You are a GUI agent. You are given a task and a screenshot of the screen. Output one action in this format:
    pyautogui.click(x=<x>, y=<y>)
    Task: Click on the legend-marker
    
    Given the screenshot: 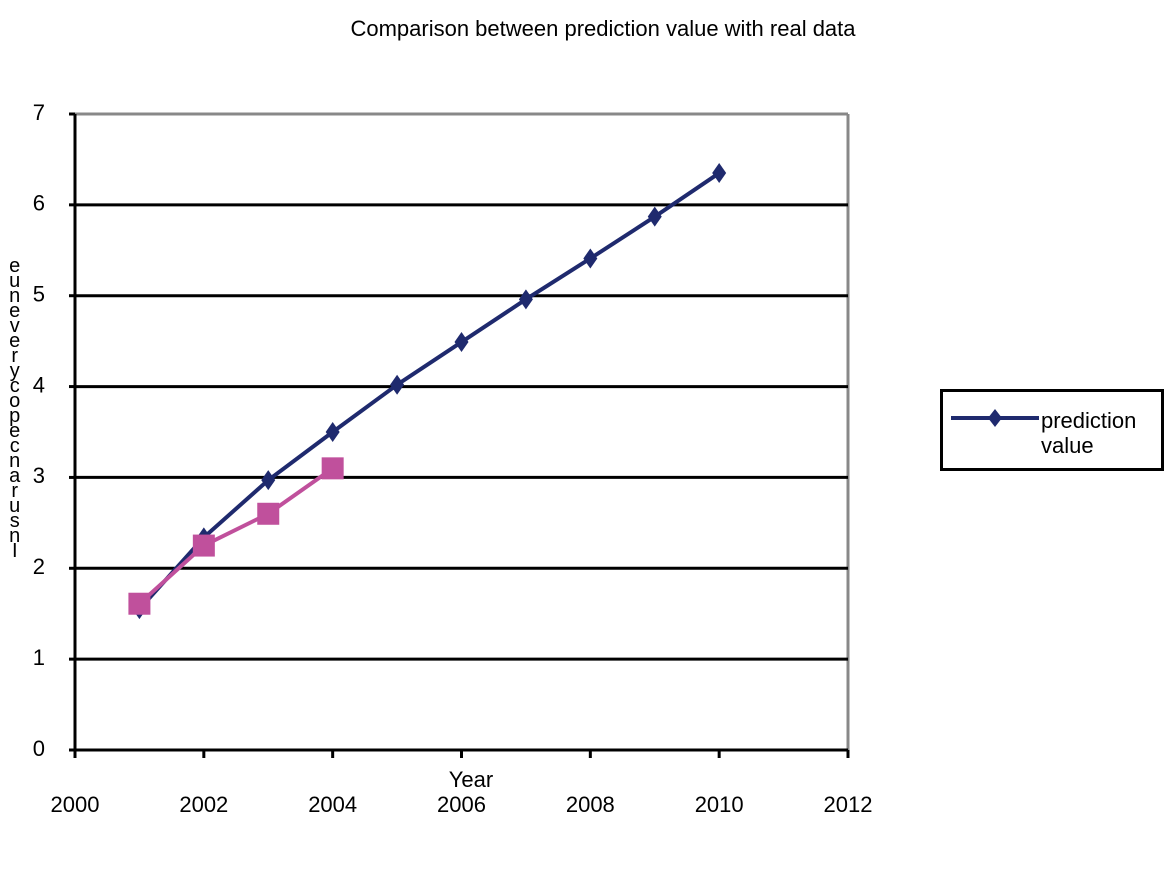 What is the action you would take?
    pyautogui.click(x=995, y=418)
    